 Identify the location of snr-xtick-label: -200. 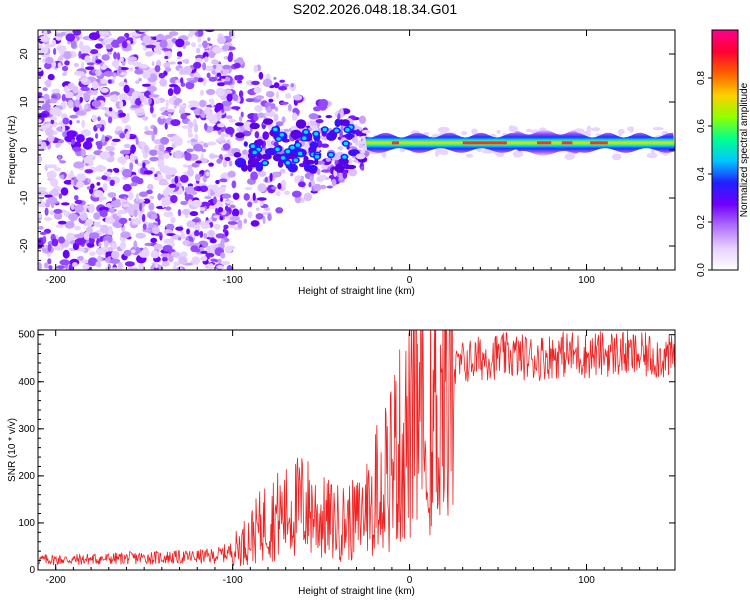
(56, 580).